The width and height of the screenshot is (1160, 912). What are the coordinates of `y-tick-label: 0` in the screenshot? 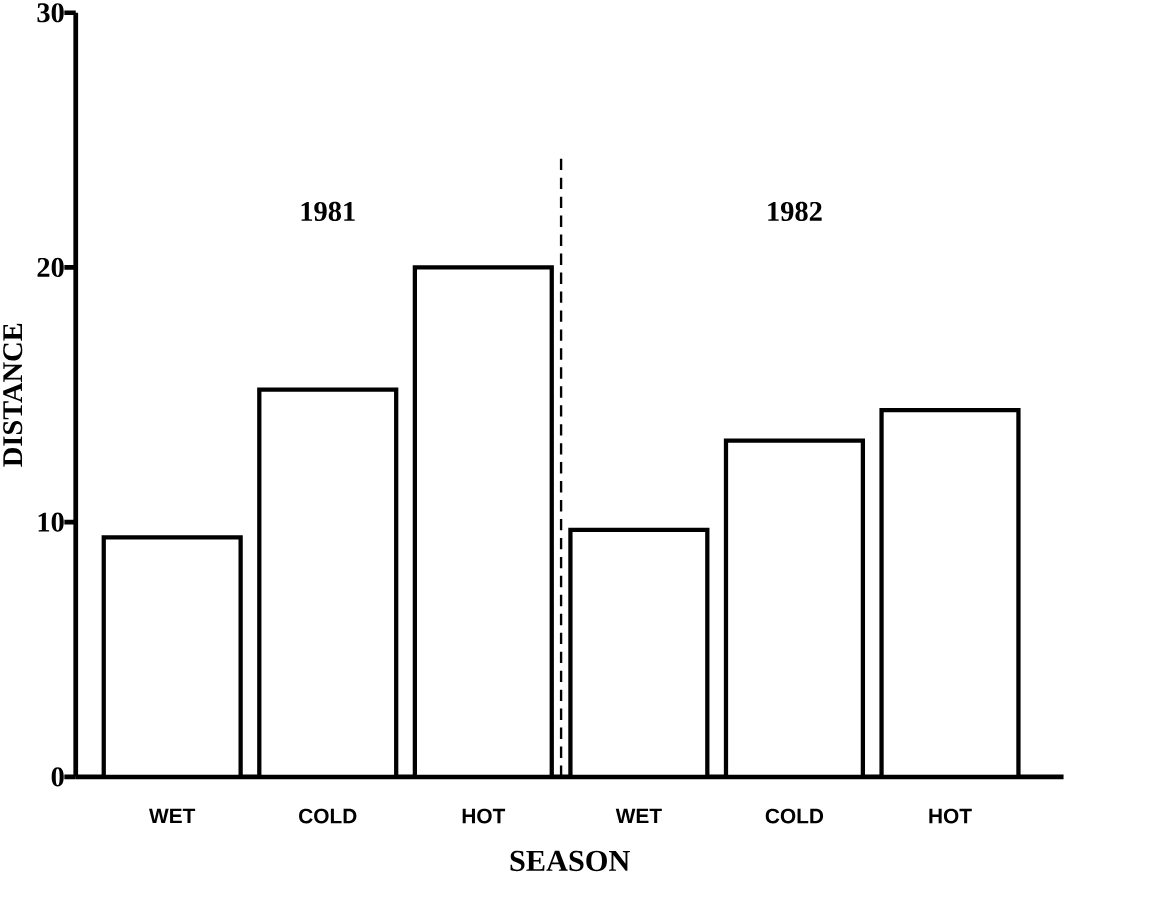 It's located at (57, 777).